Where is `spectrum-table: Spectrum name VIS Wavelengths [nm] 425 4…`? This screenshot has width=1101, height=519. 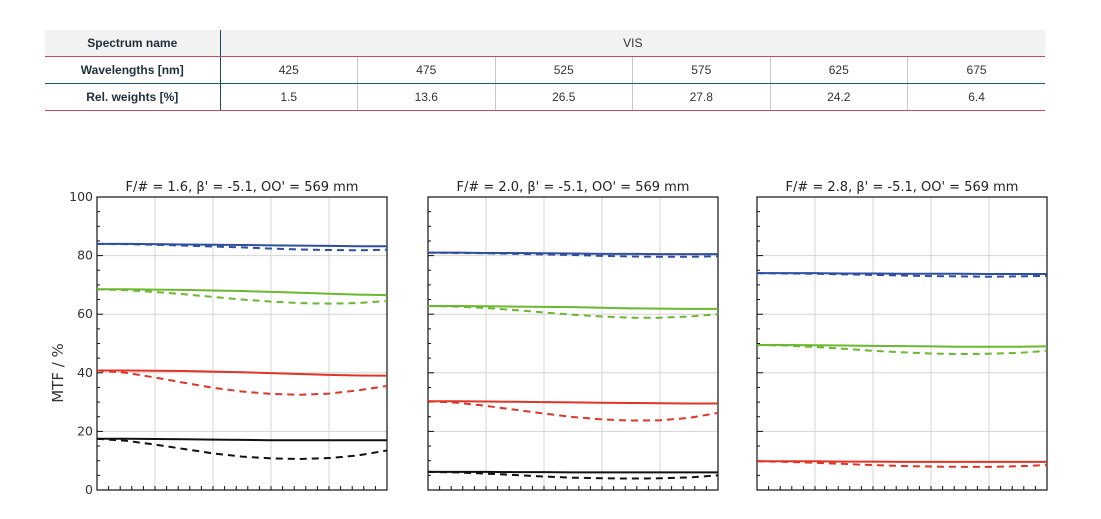
spectrum-table: Spectrum name VIS Wavelengths [nm] 425 4… is located at coordinates (545, 70).